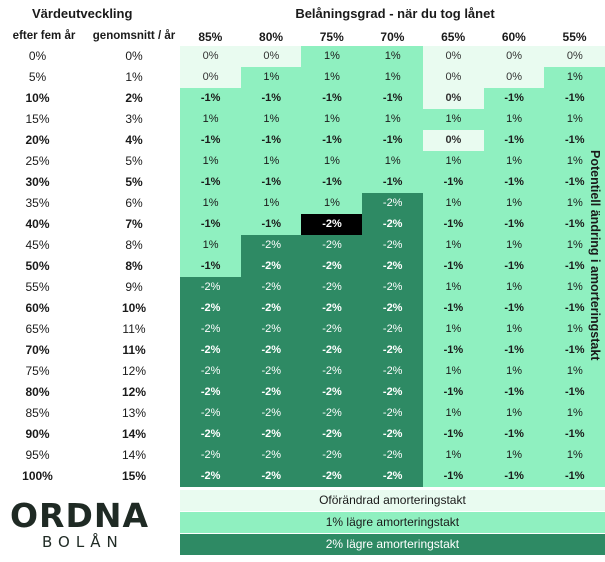  I want to click on row-label-avg: 7%, so click(134, 224).